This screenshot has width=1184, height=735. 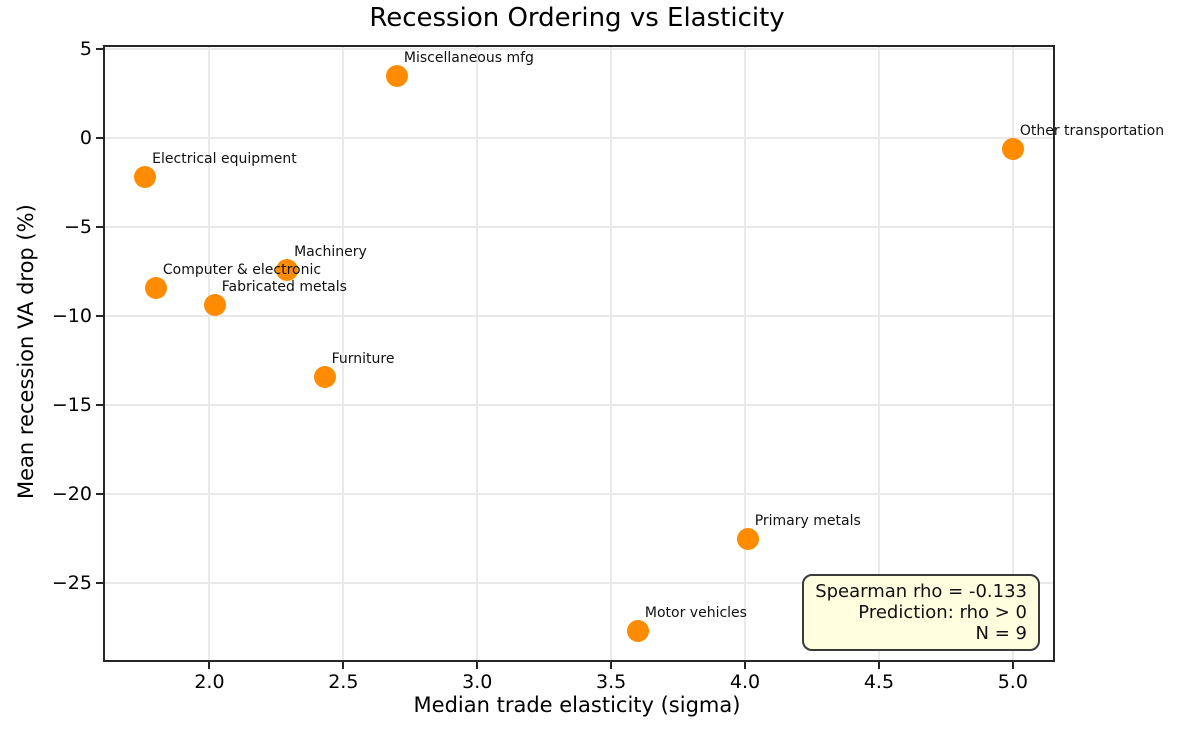 What do you see at coordinates (242, 269) in the screenshot?
I see `point-label: Computer & electronic` at bounding box center [242, 269].